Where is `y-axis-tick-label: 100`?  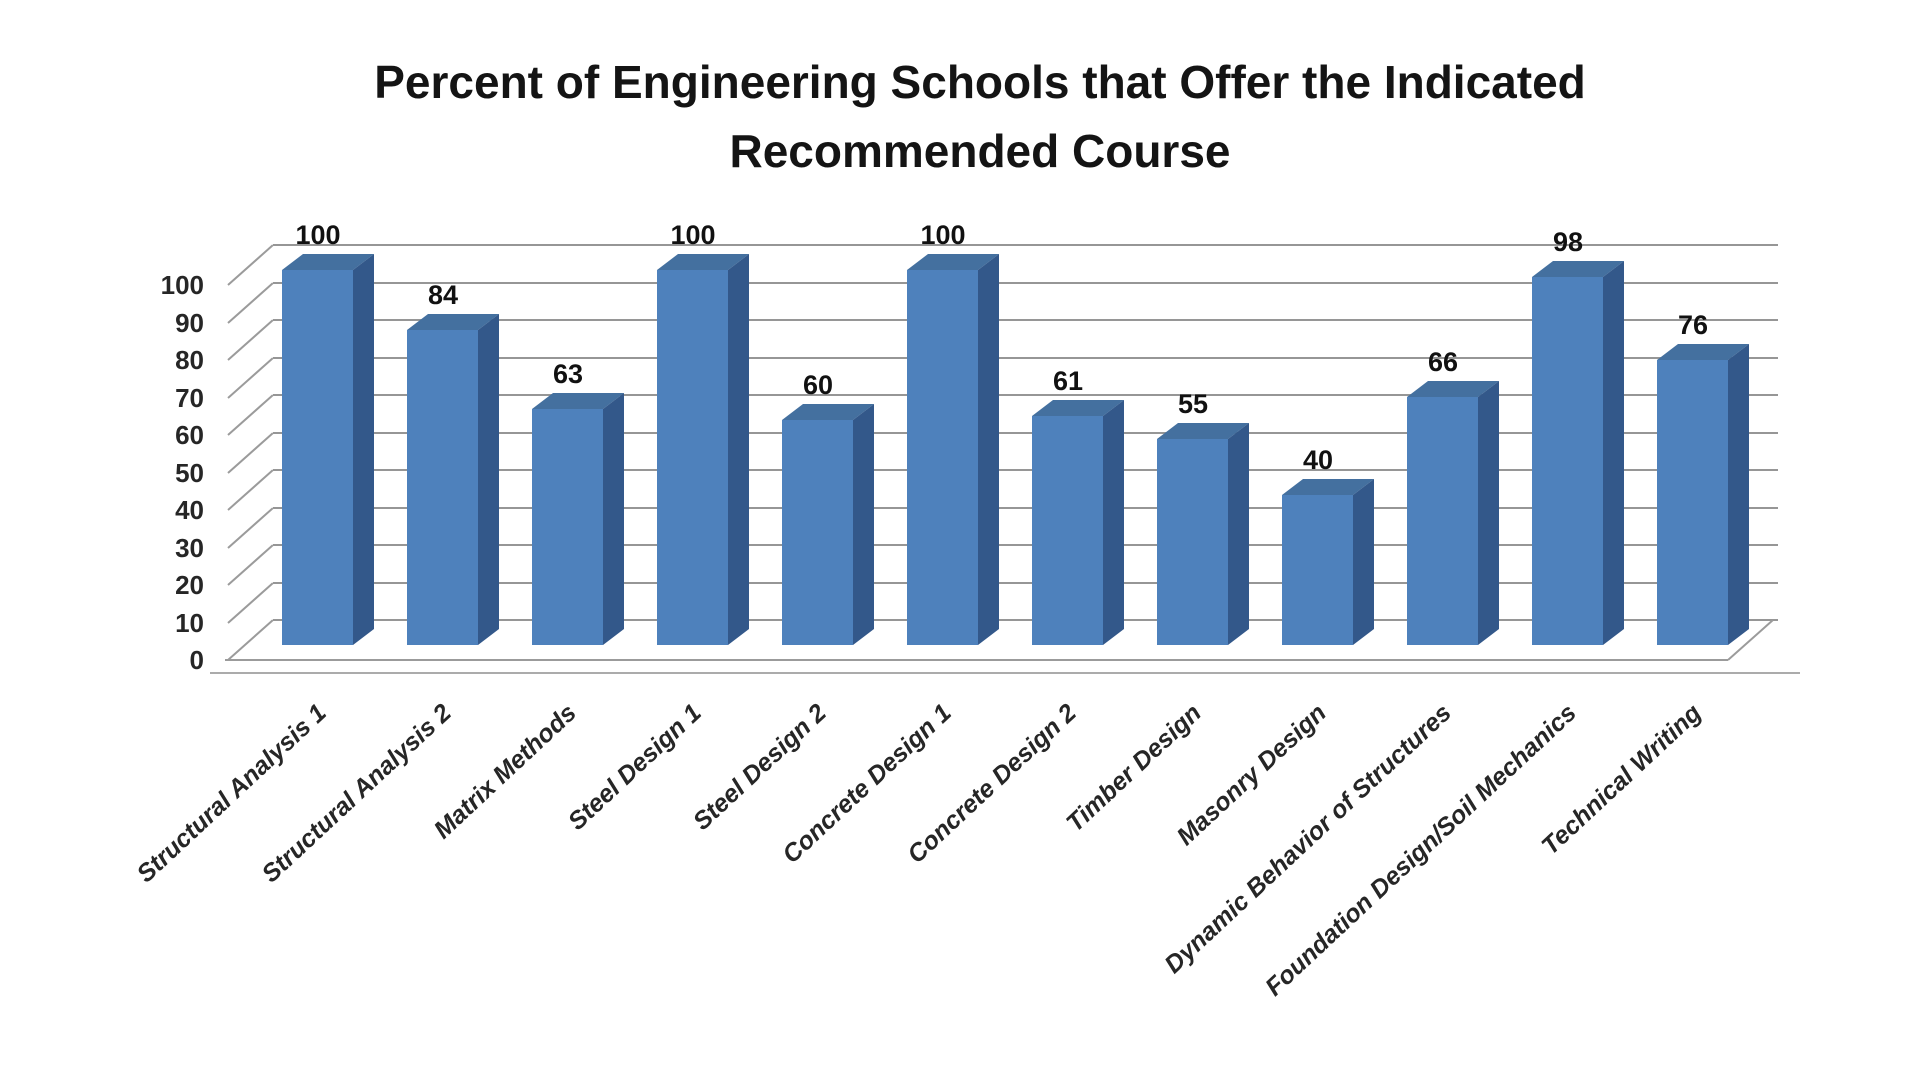
y-axis-tick-label: 100 is located at coordinates (182, 285).